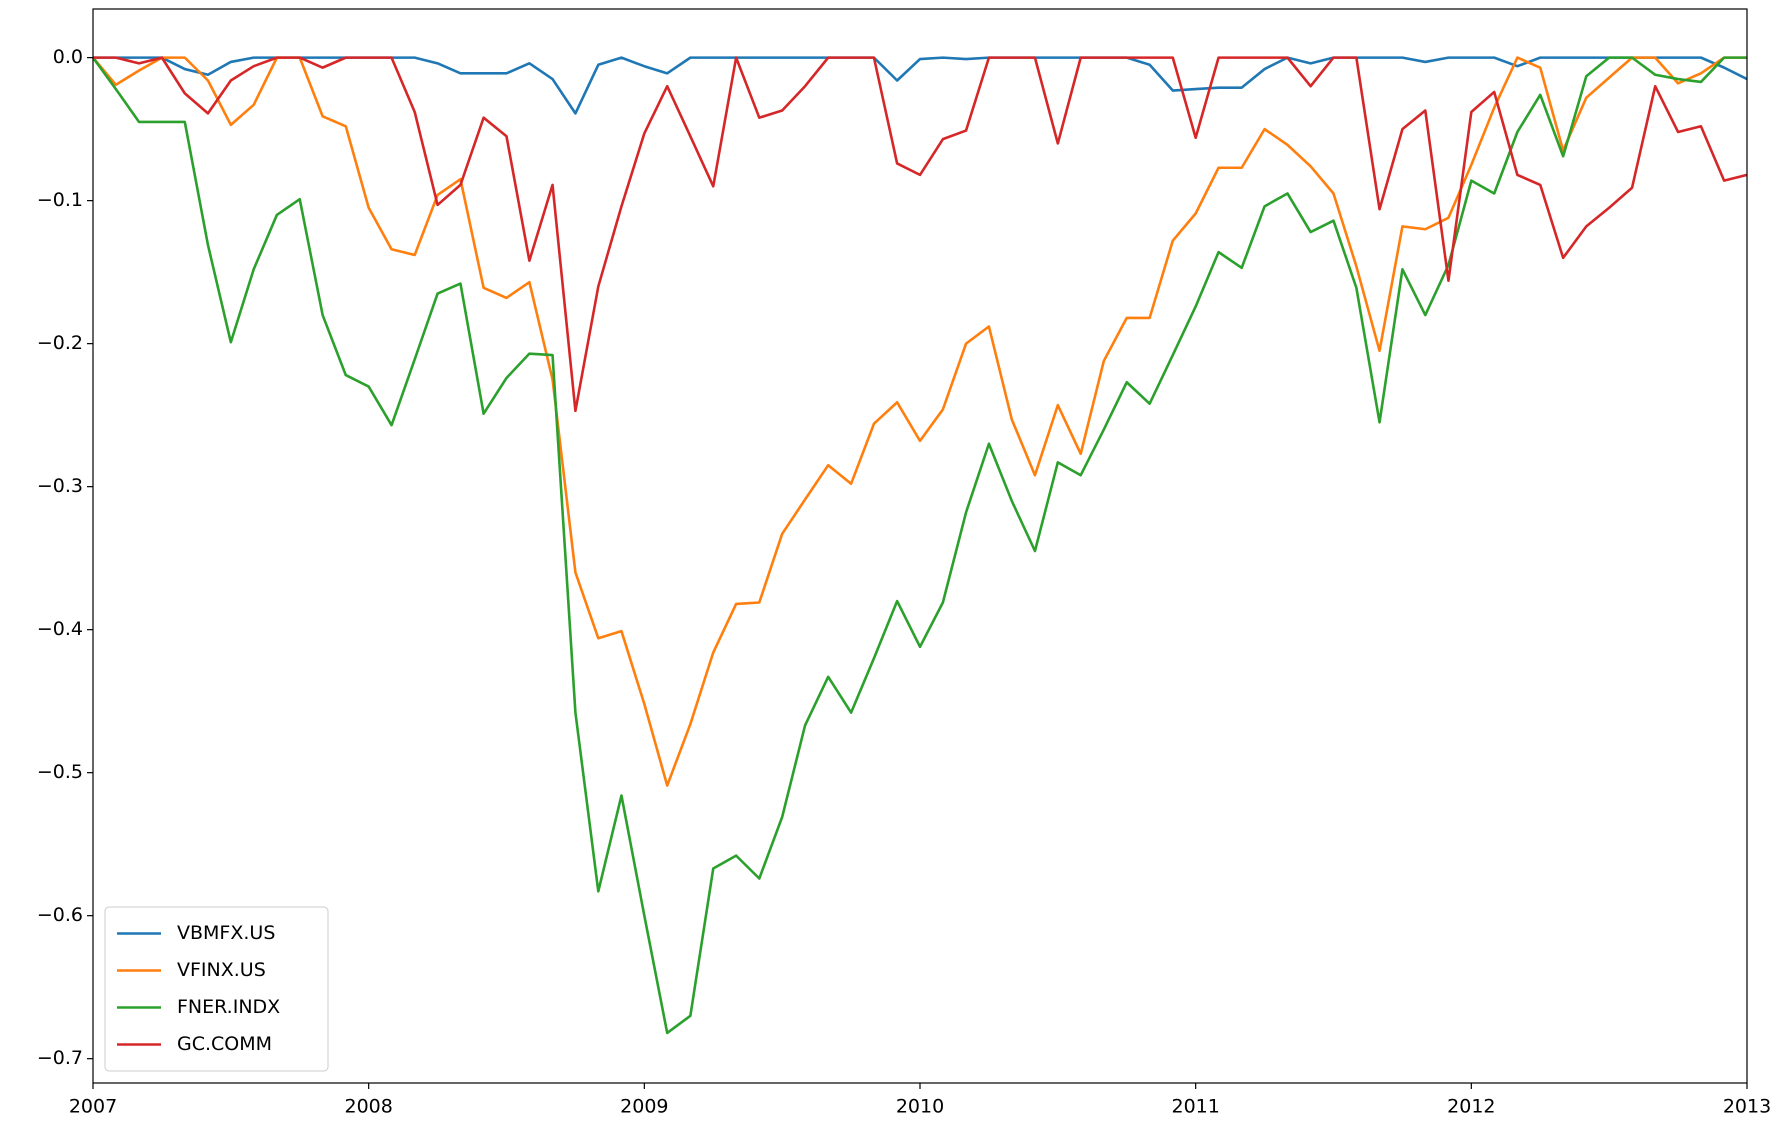 This screenshot has width=1788, height=1128. Describe the element at coordinates (920, 1107) in the screenshot. I see `x-tick-label: 2010` at that location.